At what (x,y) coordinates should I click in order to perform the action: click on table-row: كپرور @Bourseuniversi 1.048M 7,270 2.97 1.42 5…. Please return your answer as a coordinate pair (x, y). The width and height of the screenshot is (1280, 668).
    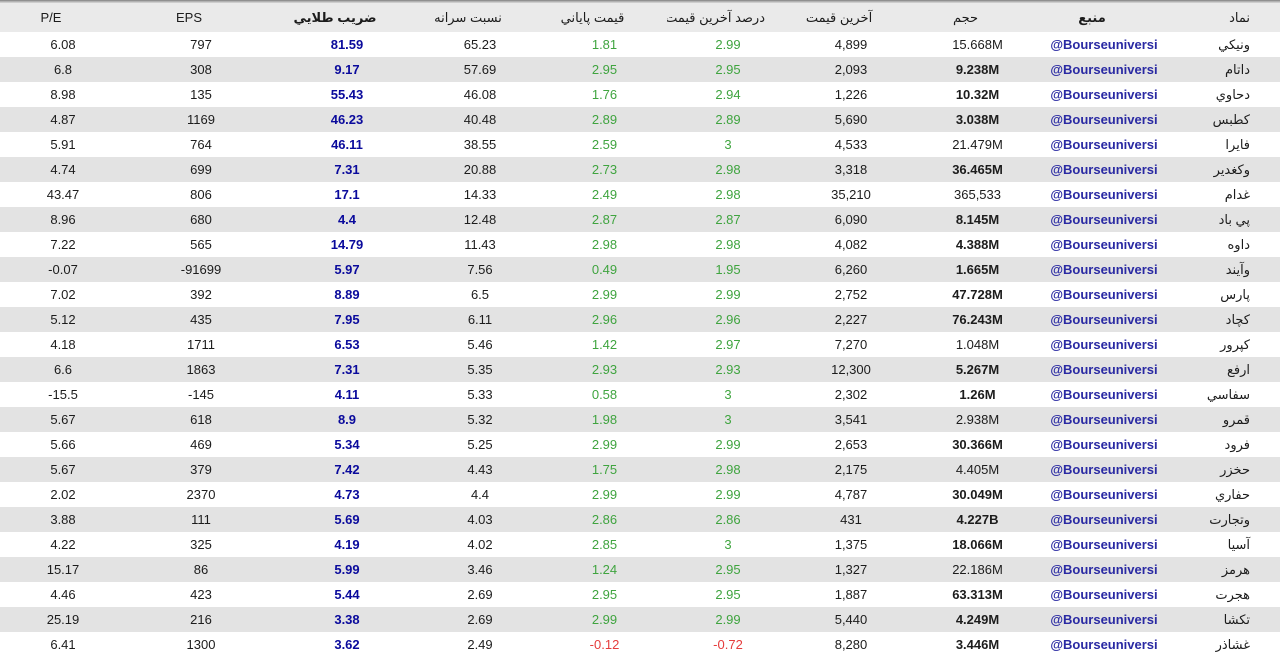
    Looking at the image, I should click on (640, 344).